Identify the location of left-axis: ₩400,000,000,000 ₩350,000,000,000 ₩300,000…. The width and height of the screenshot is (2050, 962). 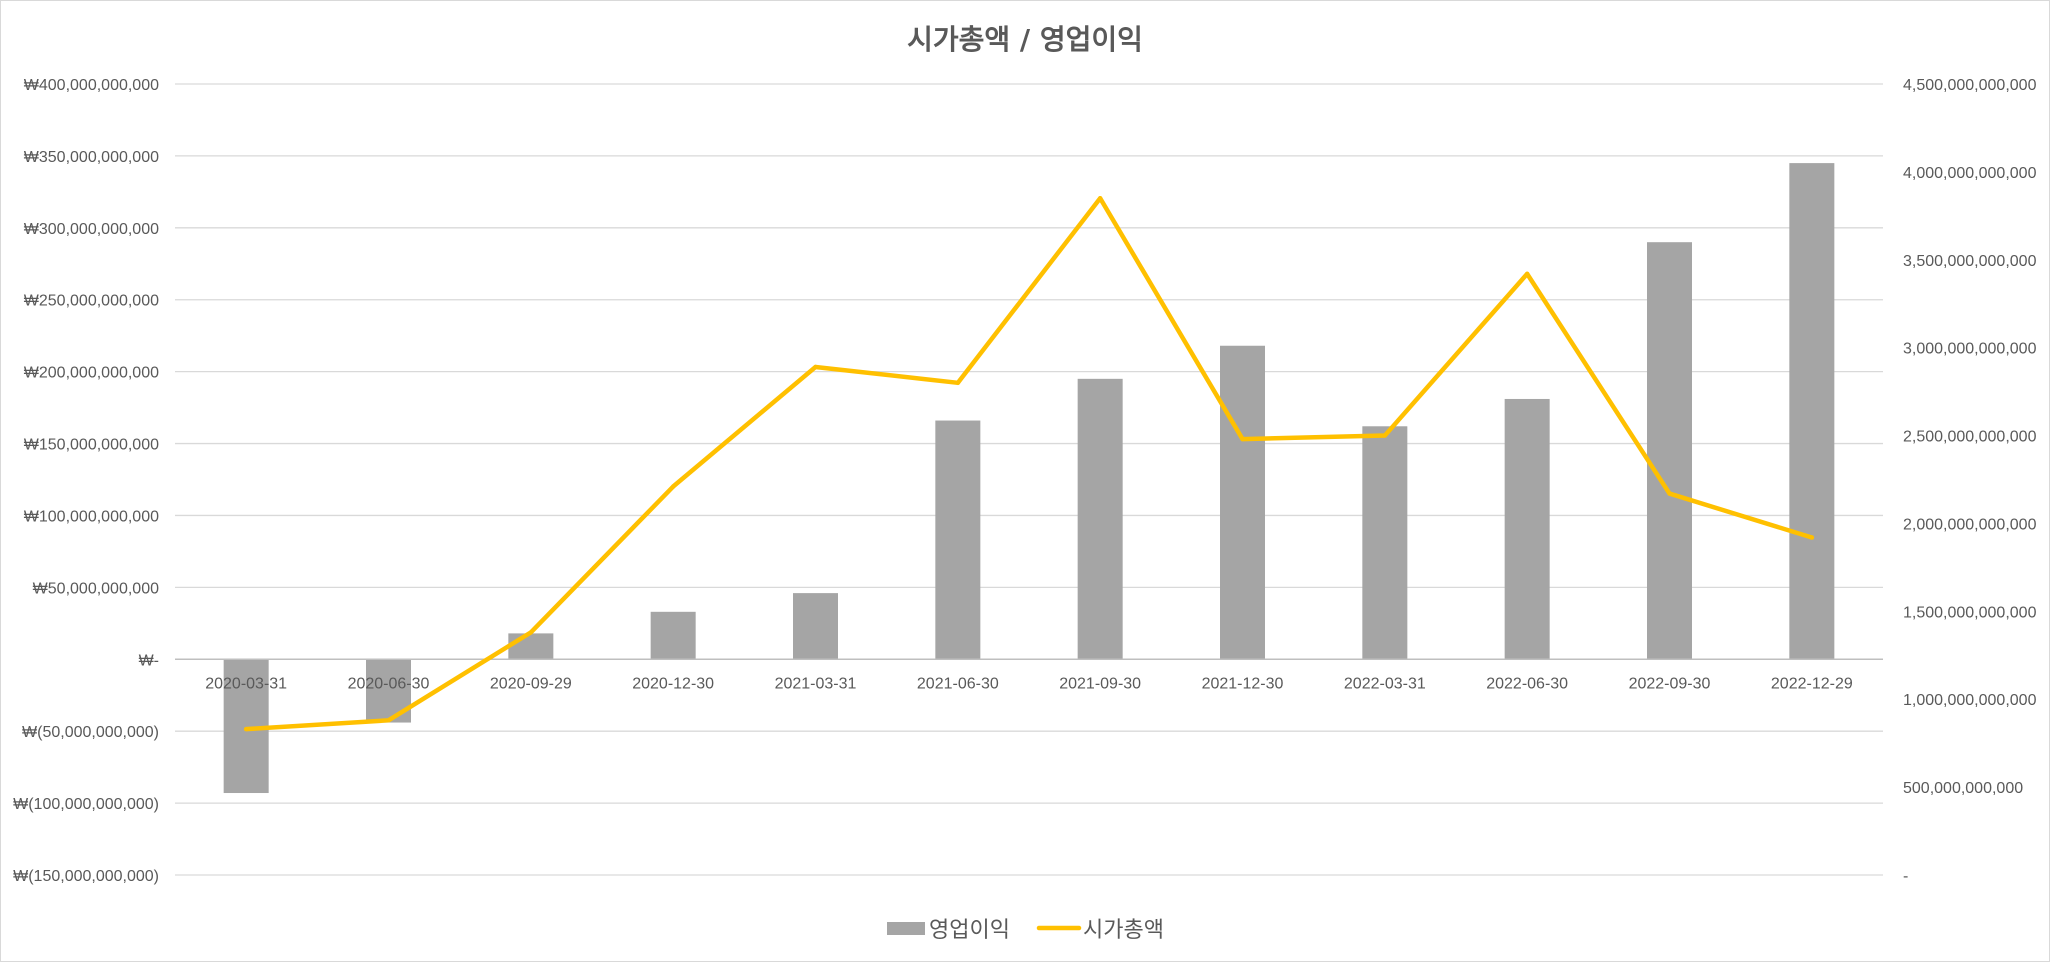
(86, 481).